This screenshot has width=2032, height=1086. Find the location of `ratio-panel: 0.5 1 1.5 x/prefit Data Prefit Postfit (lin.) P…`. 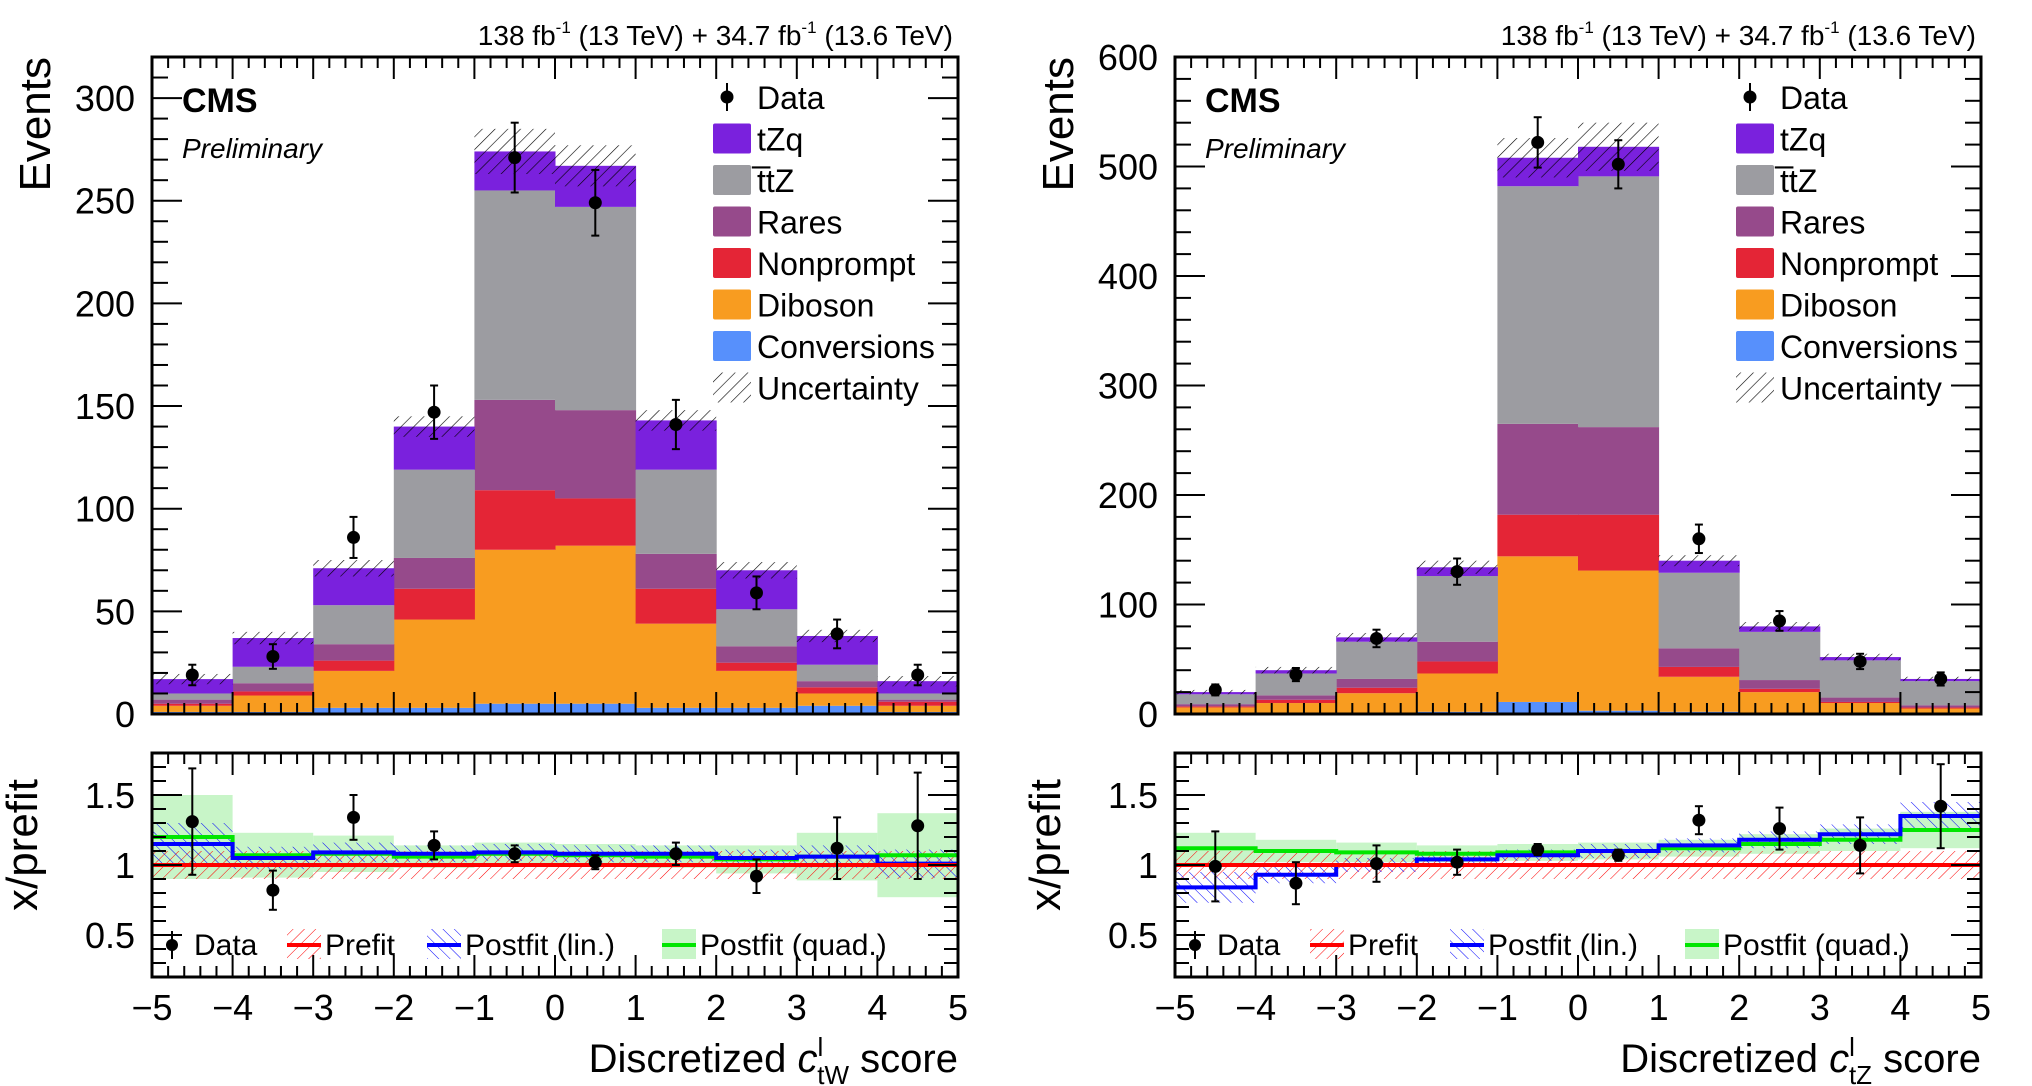

ratio-panel: 0.5 1 1.5 x/prefit Data Prefit Postfit (lin.) P… is located at coordinates (480, 865).